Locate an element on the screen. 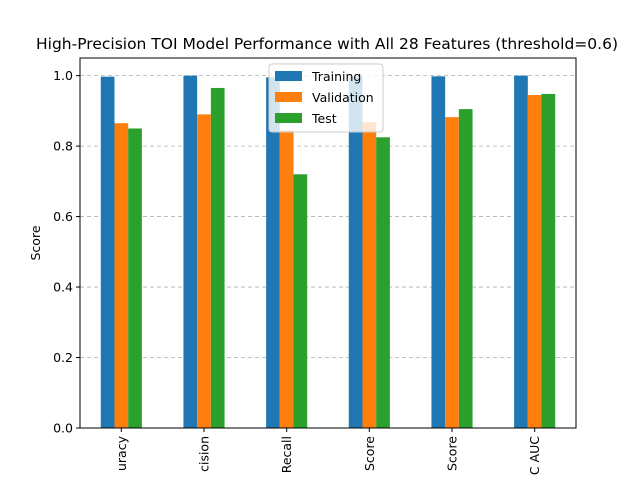 Image resolution: width=640 pixels, height=480 pixels. y-tick-label: 0.0 is located at coordinates (63, 428).